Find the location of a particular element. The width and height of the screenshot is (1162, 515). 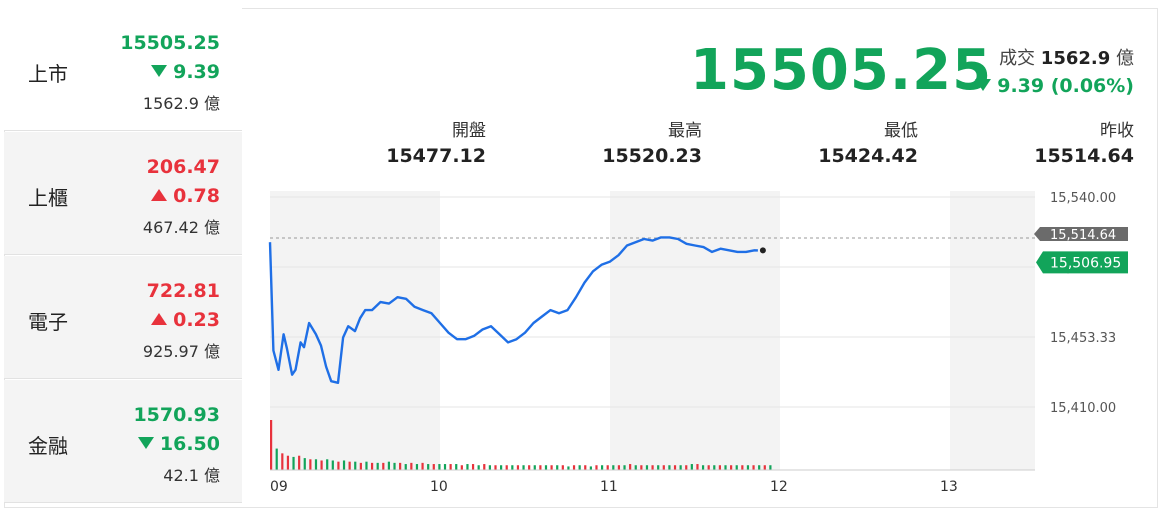

stat-prev-close-value: 15514.64 is located at coordinates (1084, 156).